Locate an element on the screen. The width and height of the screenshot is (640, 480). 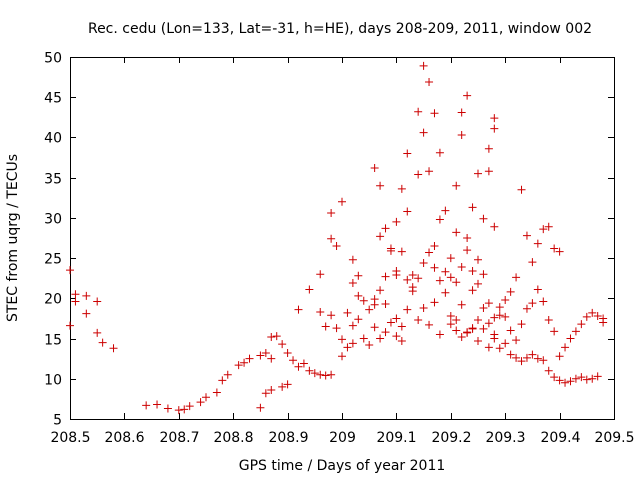
x-tick-label: 209.4 is located at coordinates (560, 438).